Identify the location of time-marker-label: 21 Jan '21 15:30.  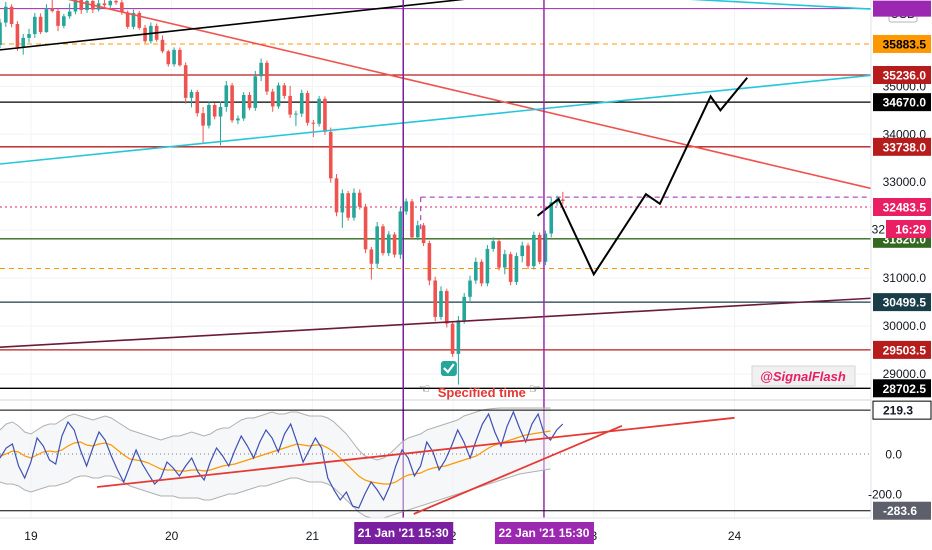
(403, 533).